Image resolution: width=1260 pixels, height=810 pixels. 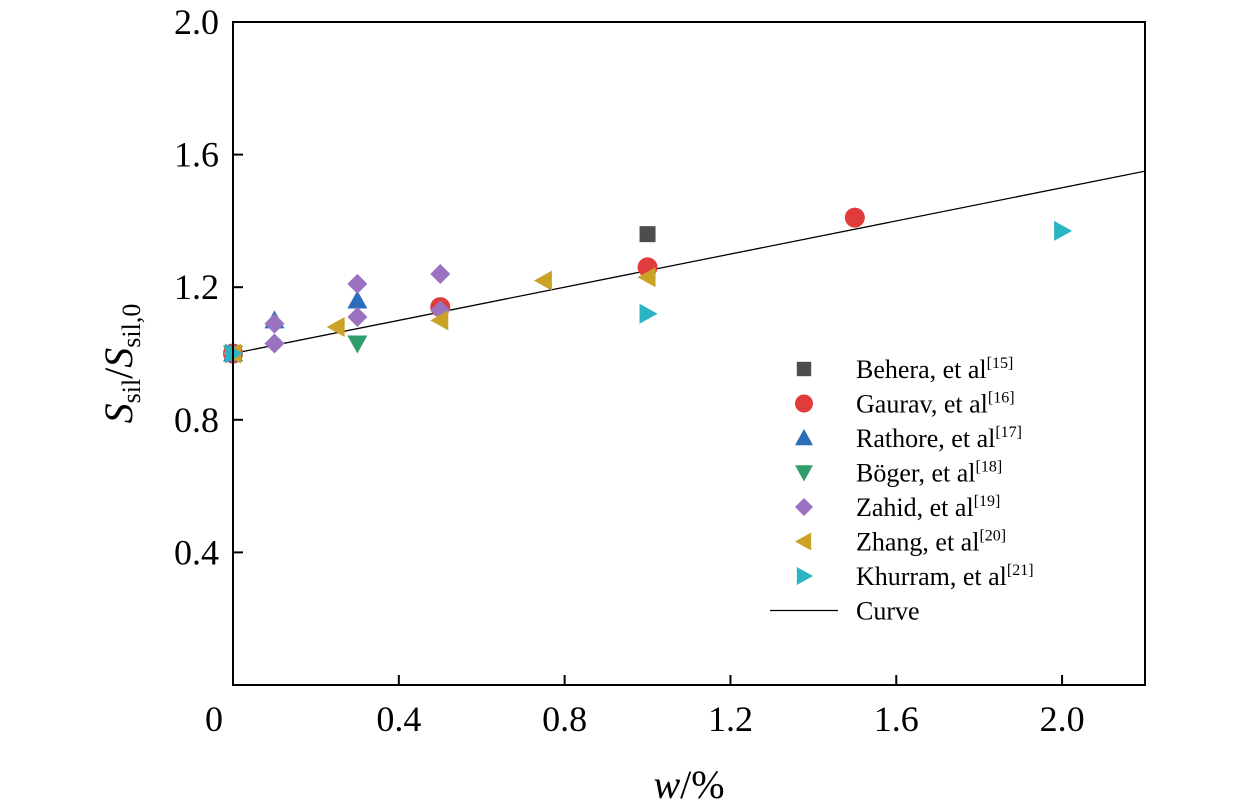 What do you see at coordinates (935, 404) in the screenshot?
I see `legend-label-gaurav: Gaurav, et al[16]` at bounding box center [935, 404].